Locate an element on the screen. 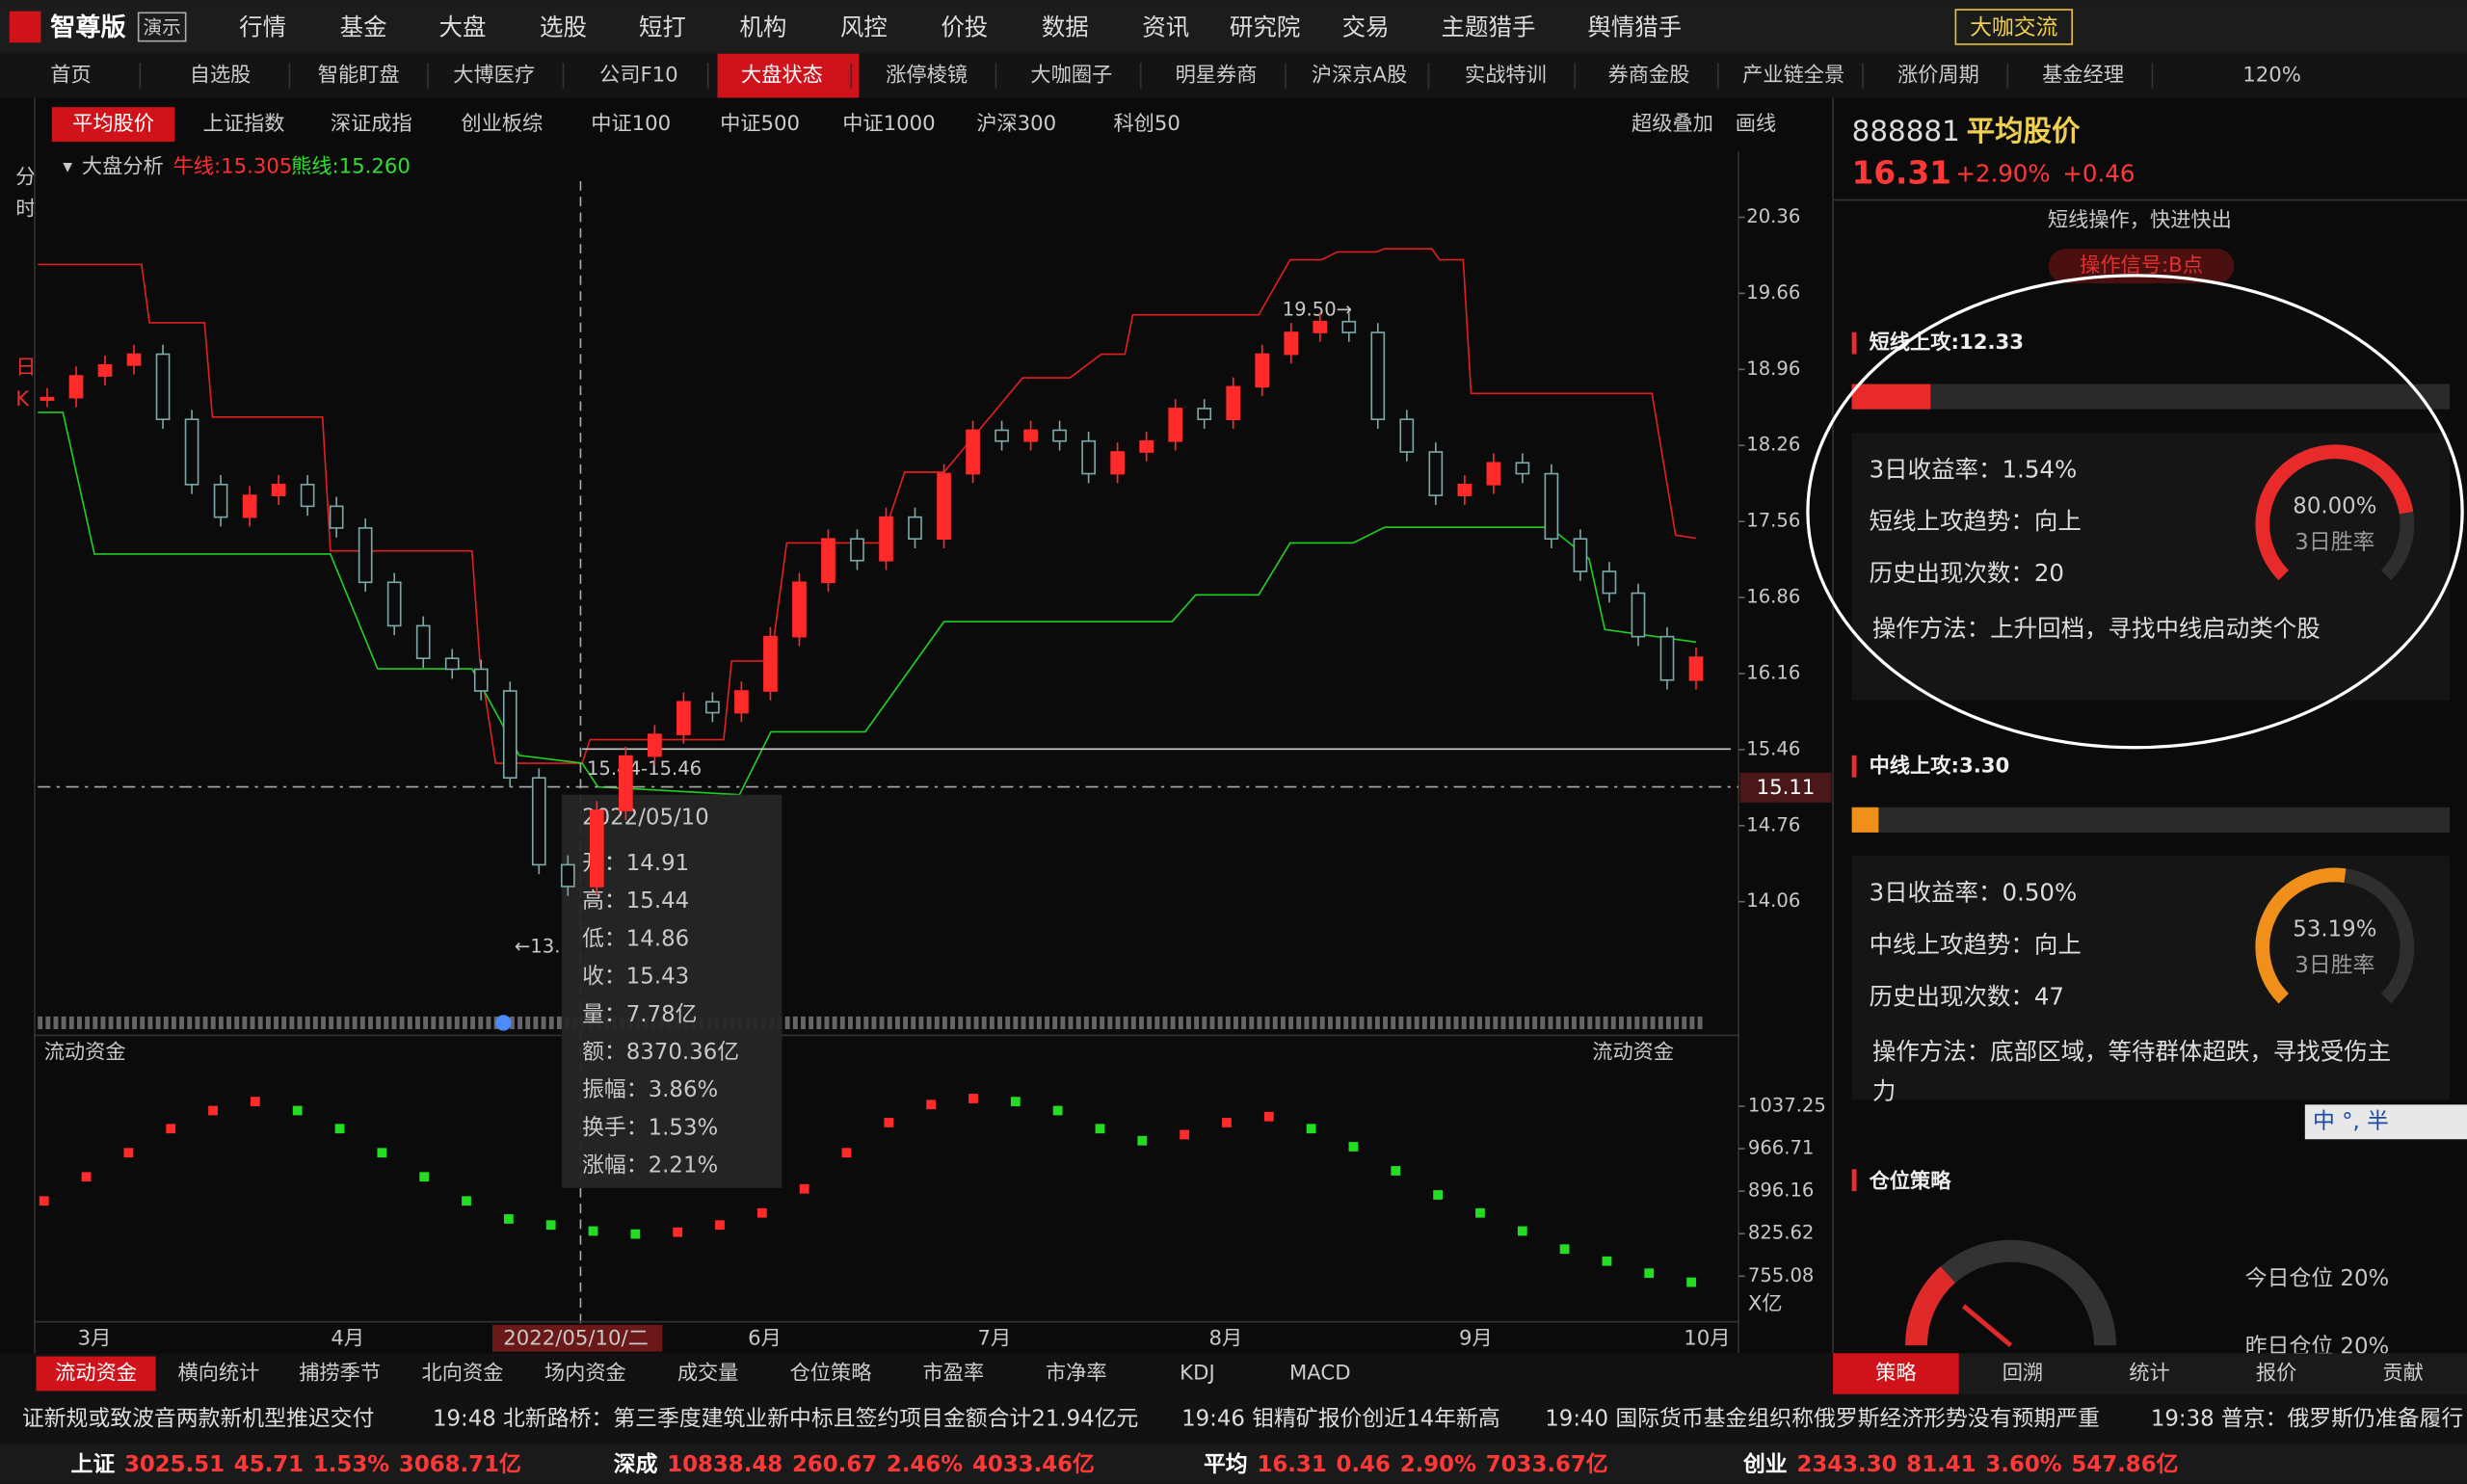 The width and height of the screenshot is (2467, 1484). menu-item: 数据 is located at coordinates (1065, 27).